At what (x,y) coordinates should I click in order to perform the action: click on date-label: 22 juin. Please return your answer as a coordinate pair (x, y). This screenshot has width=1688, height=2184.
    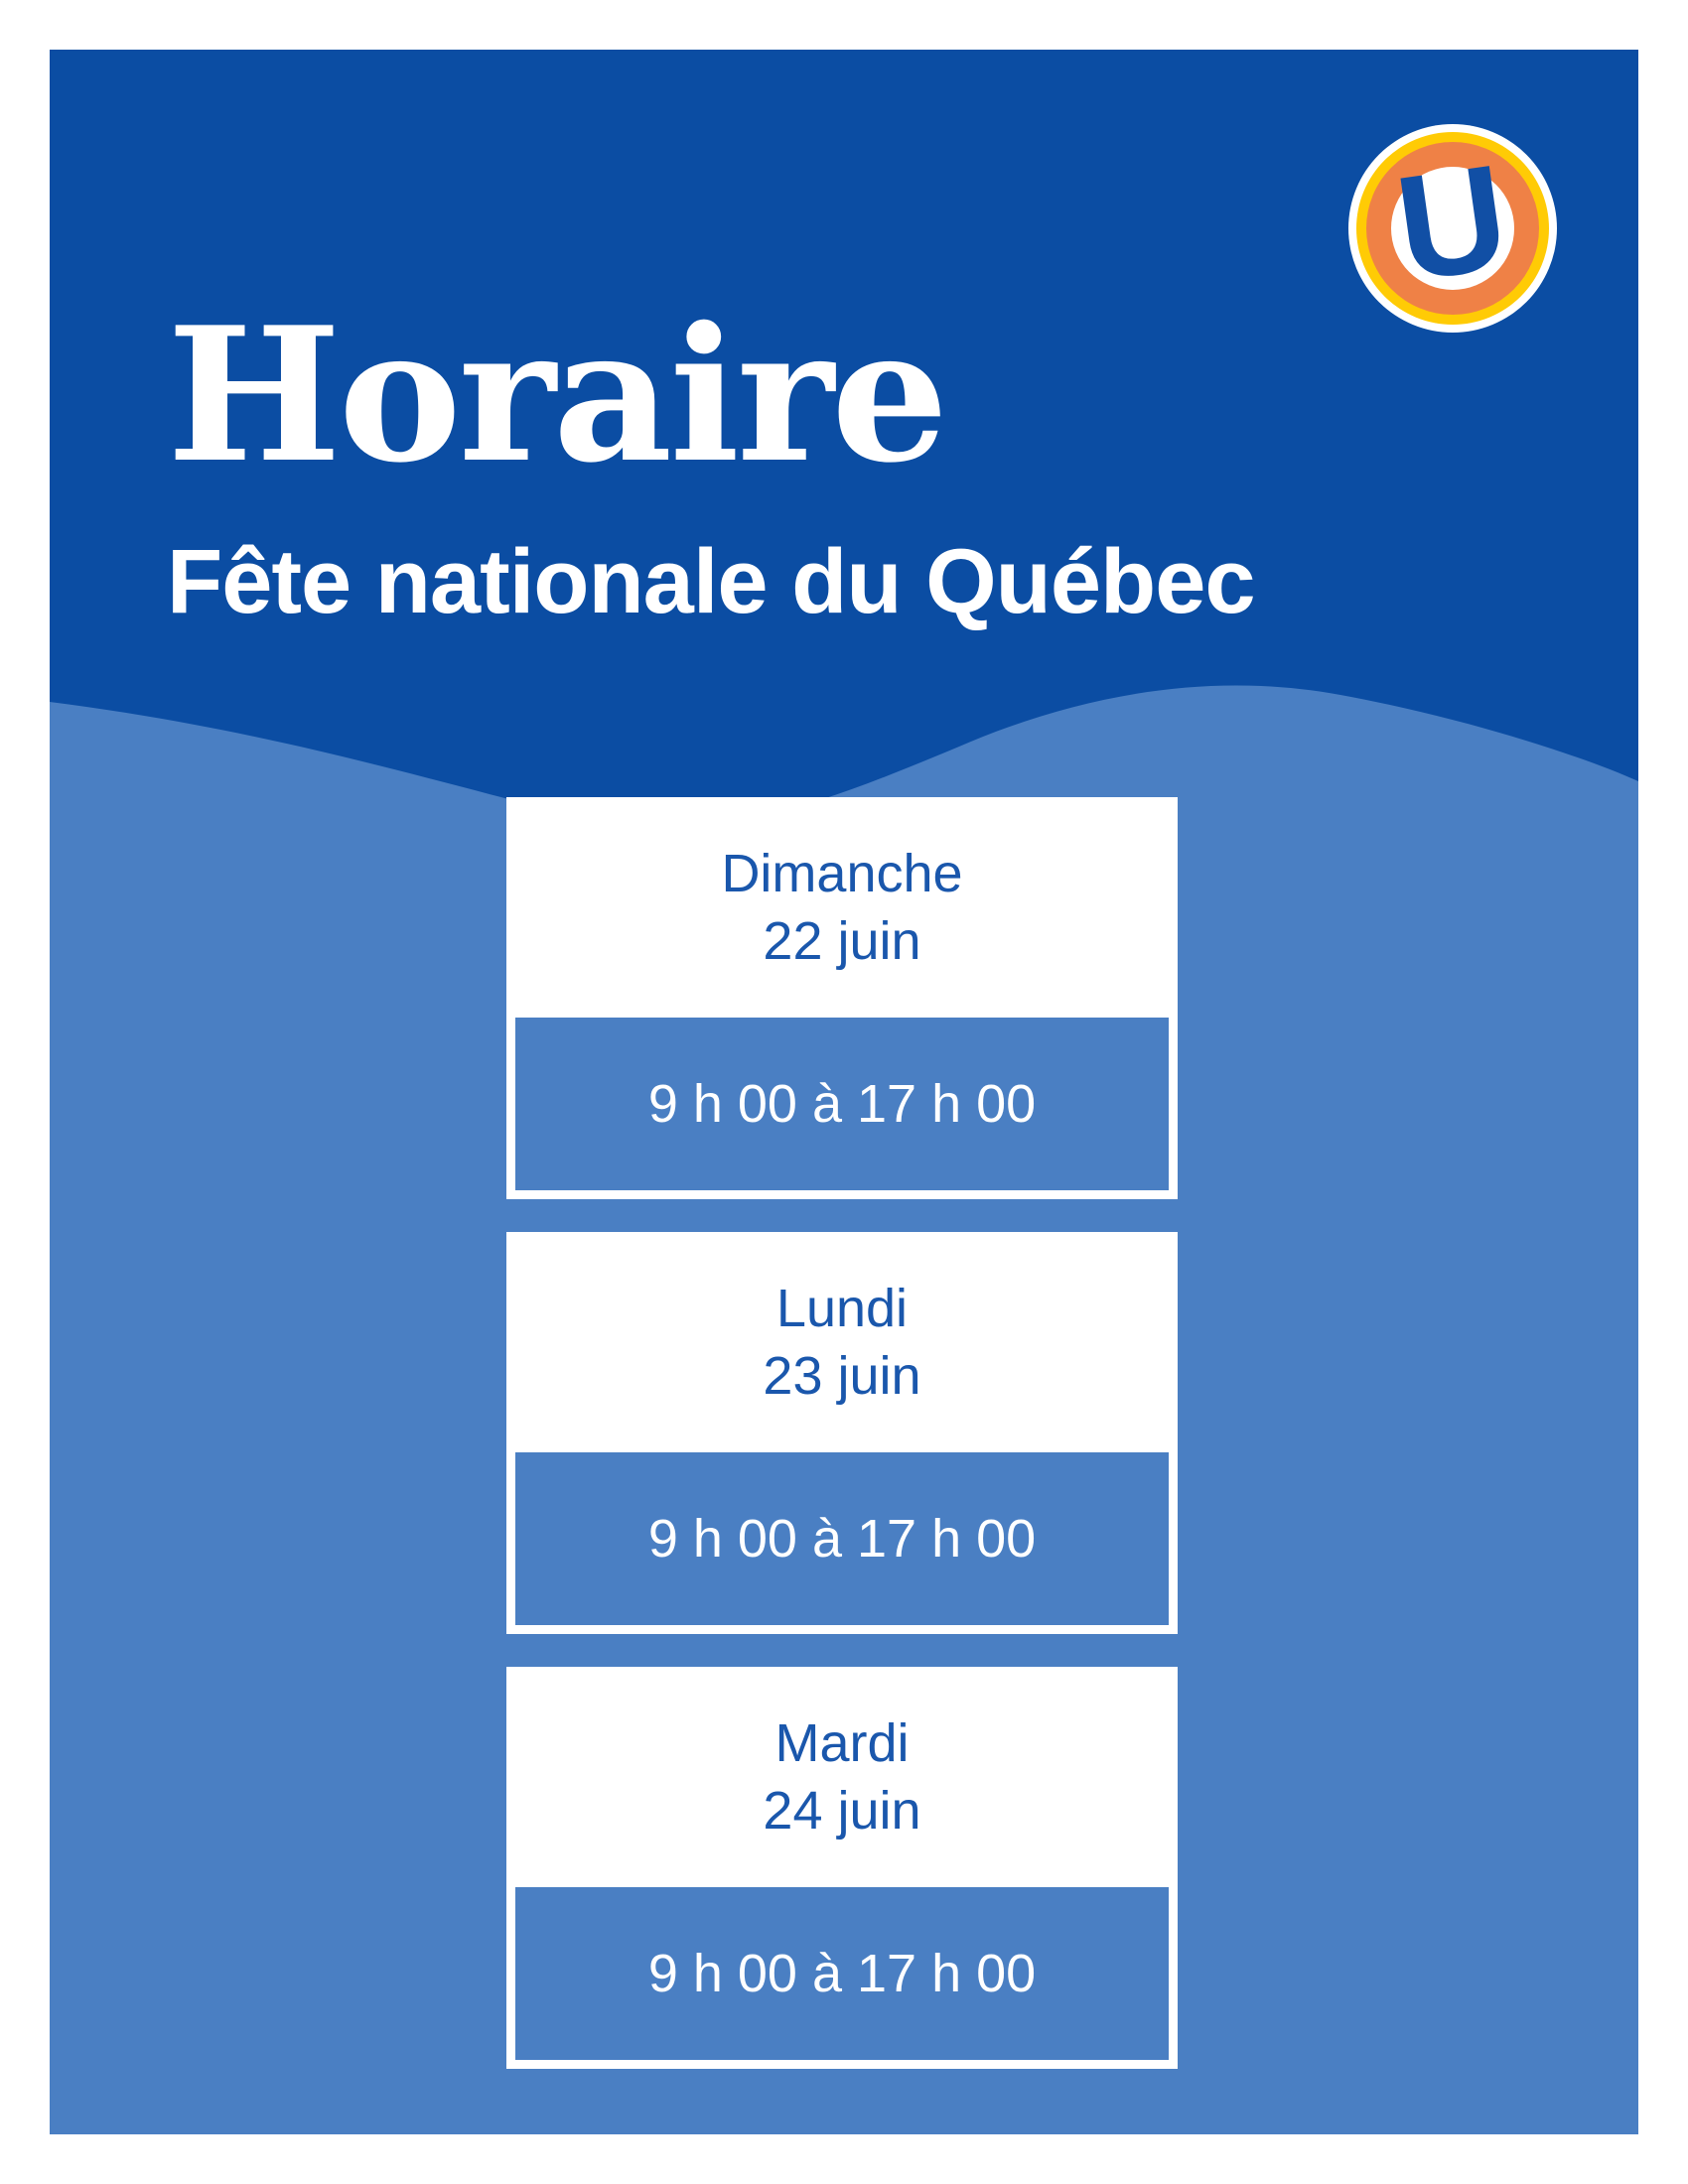
    Looking at the image, I should click on (842, 941).